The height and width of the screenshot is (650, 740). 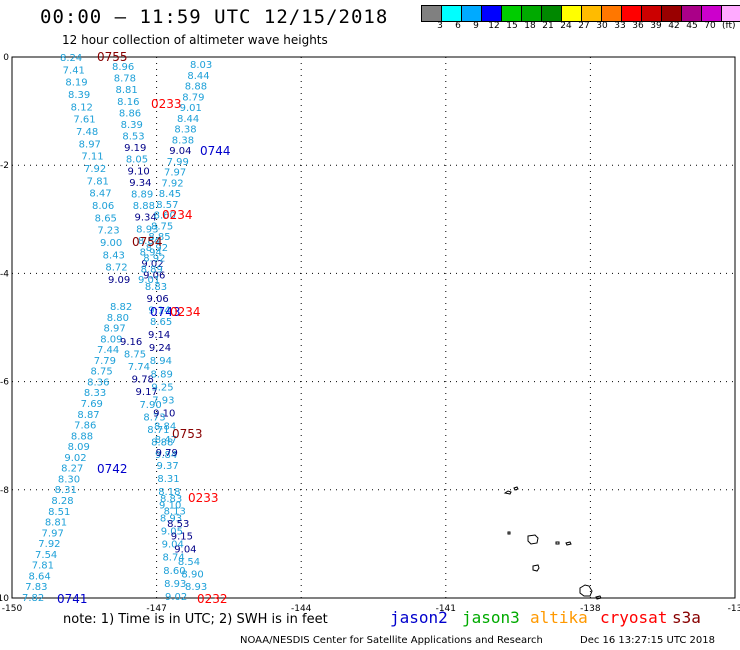 What do you see at coordinates (85, 426) in the screenshot?
I see `wave-height-value: 7.86` at bounding box center [85, 426].